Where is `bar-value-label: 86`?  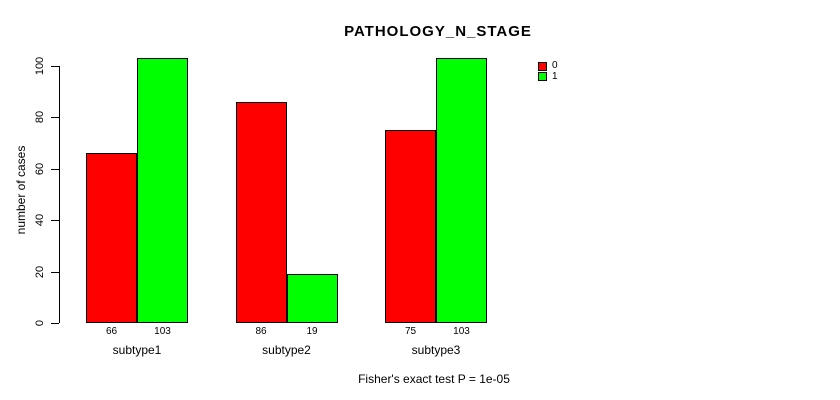
bar-value-label: 86 is located at coordinates (261, 331).